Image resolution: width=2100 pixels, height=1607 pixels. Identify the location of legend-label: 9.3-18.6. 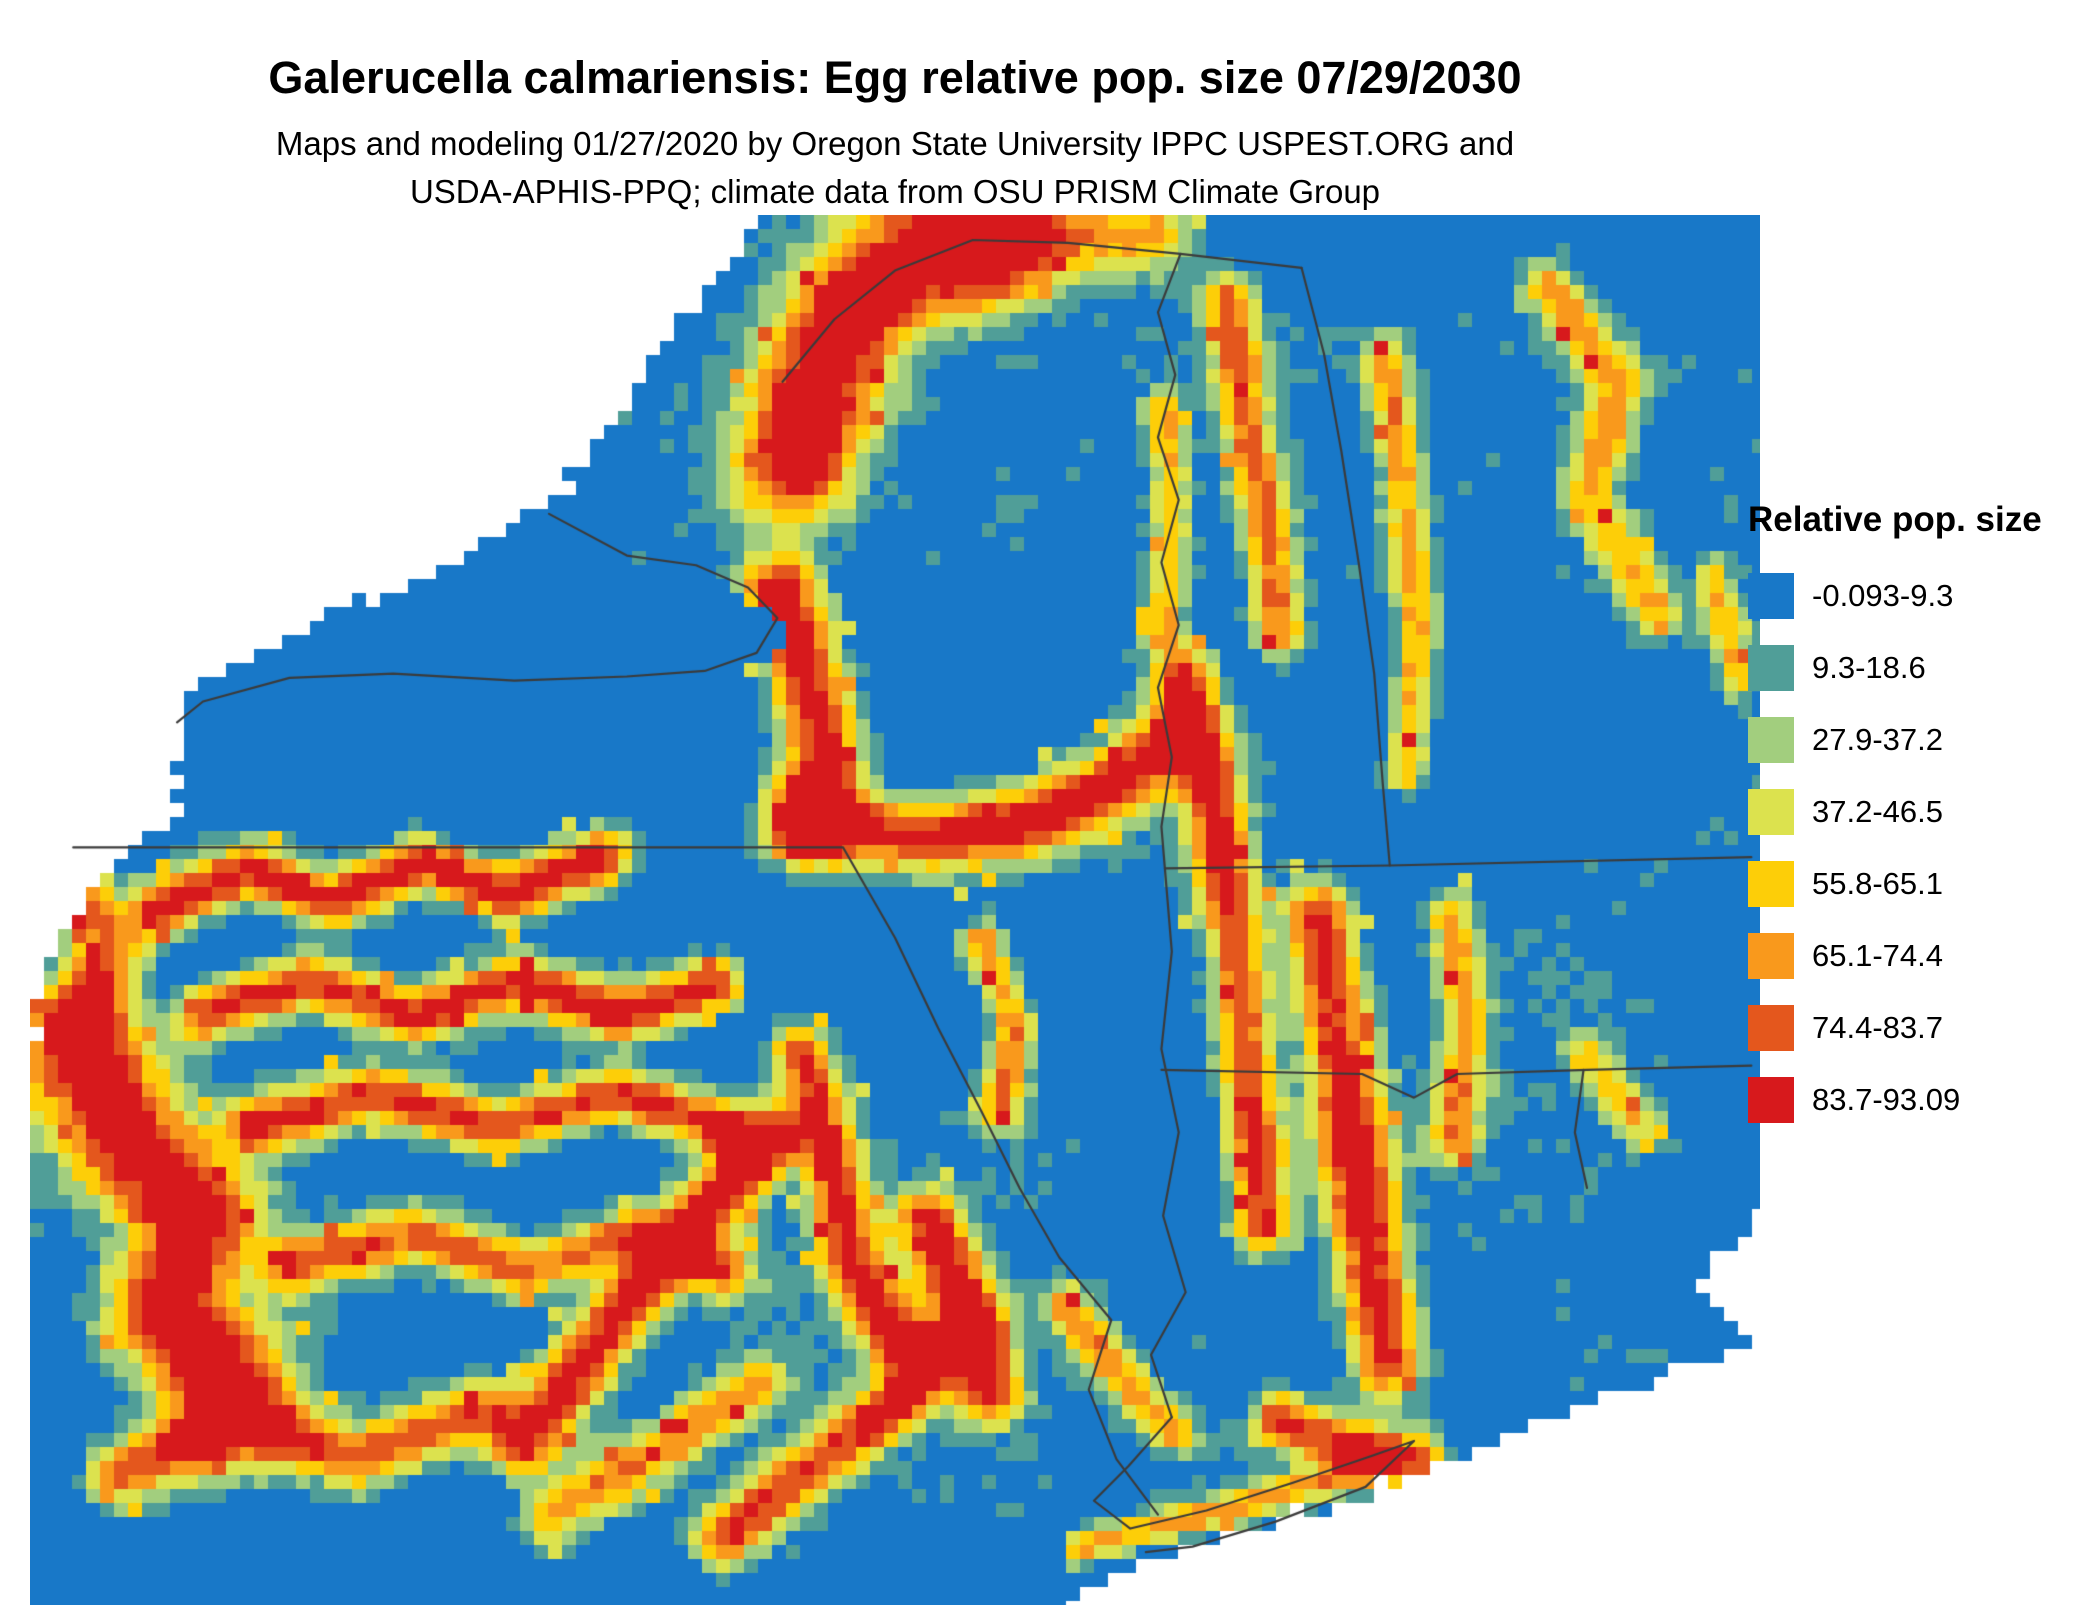
(1869, 667).